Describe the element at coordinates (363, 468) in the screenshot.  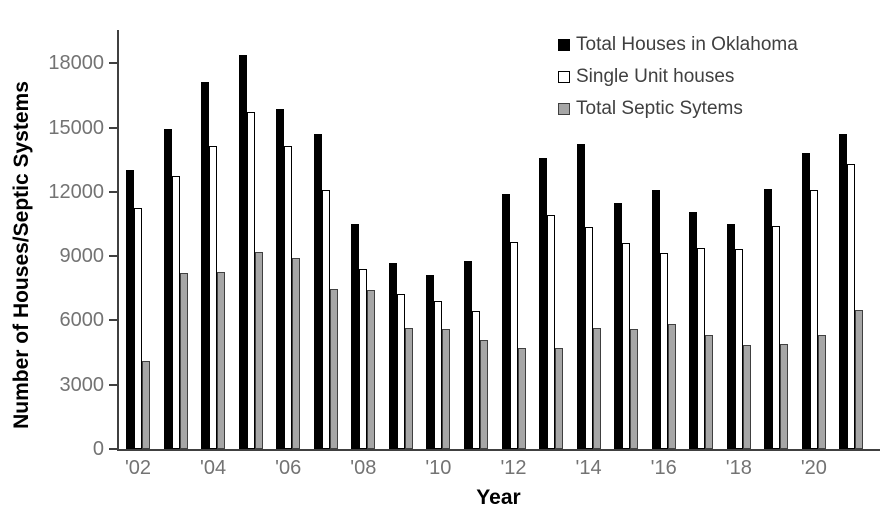
I see `x-tick-label: '08` at that location.